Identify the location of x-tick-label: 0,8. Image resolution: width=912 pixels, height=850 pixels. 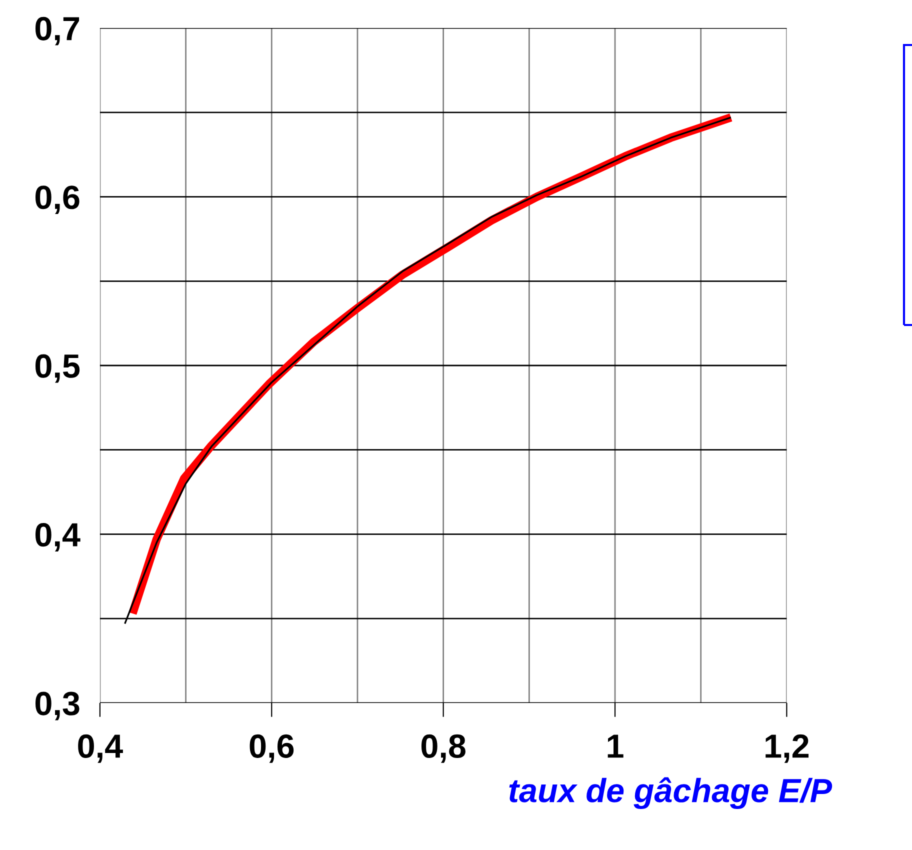
(443, 748).